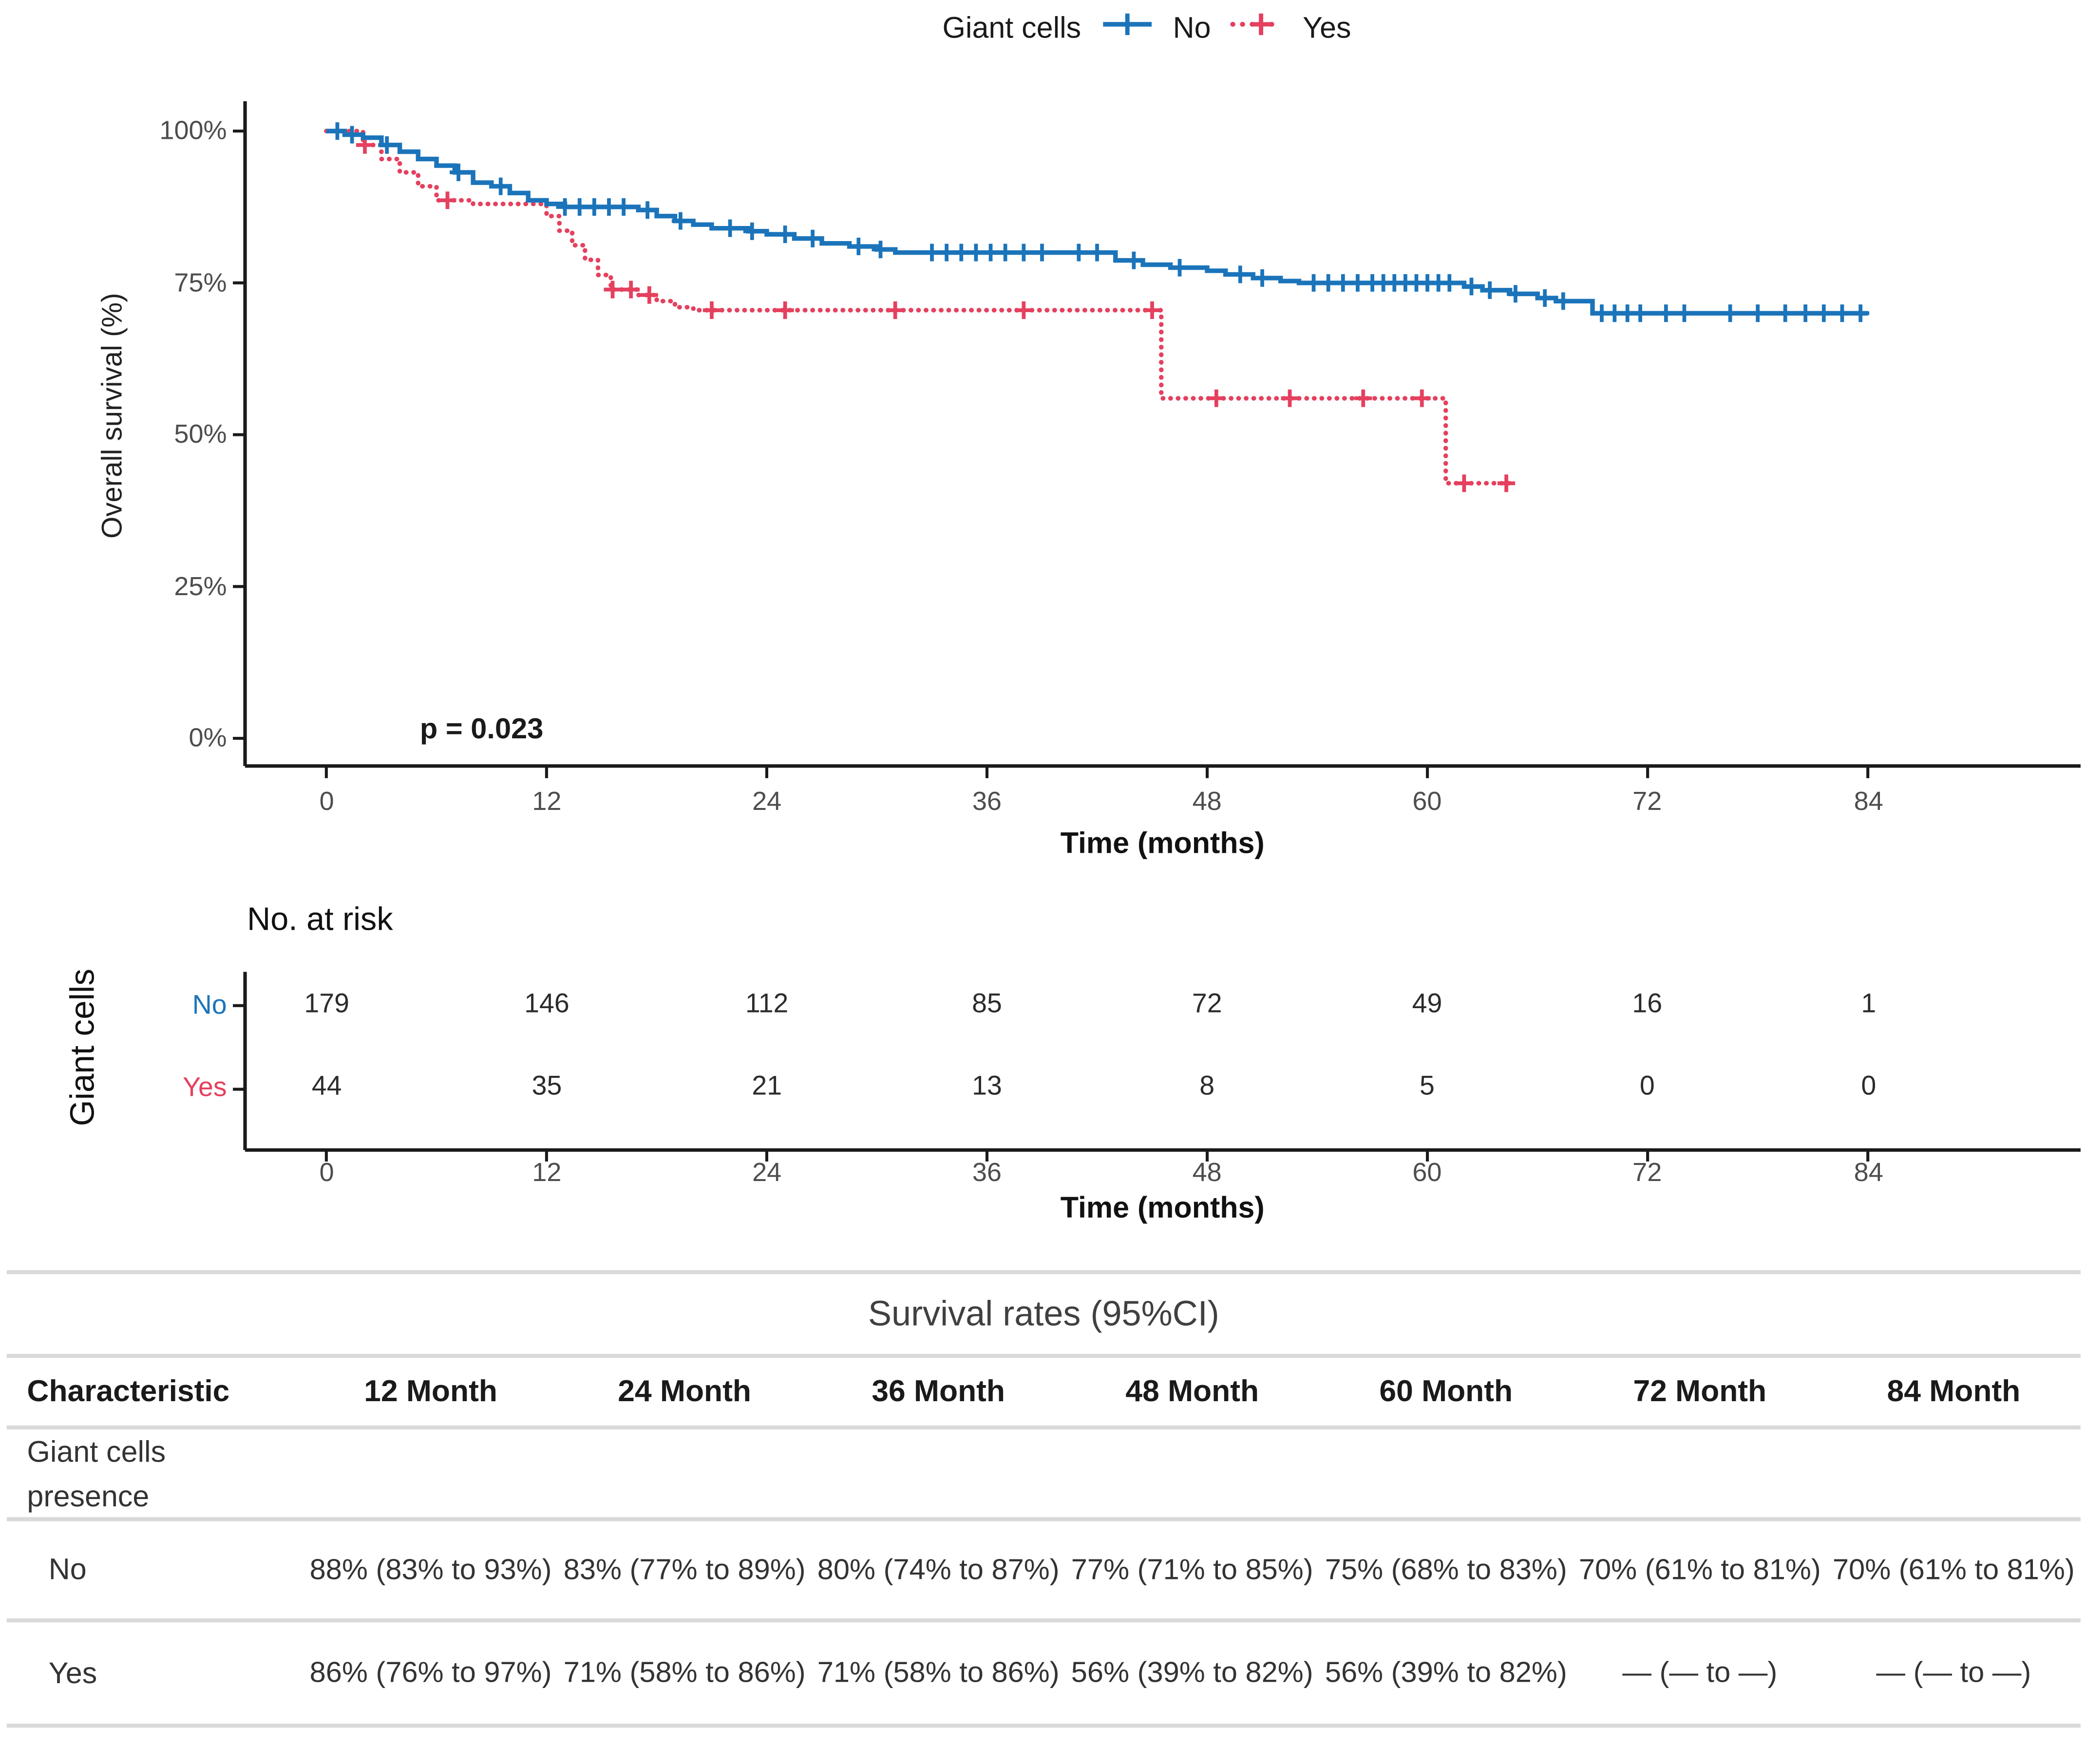 Image resolution: width=2086 pixels, height=1764 pixels. I want to click on risk-value: 44, so click(326, 1086).